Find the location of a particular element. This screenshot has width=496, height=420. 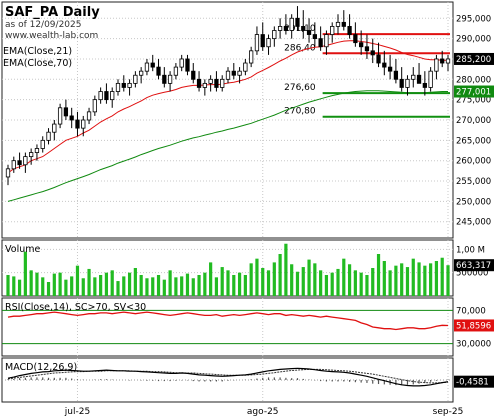

volume-tick-label: 1,00 M is located at coordinates (470, 250).